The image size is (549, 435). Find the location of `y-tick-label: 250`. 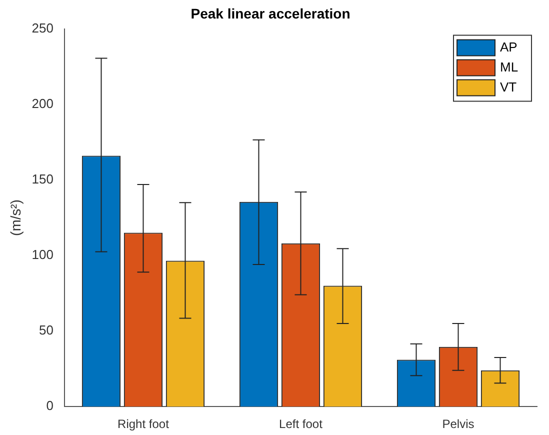

y-tick-label: 250 is located at coordinates (43, 28).